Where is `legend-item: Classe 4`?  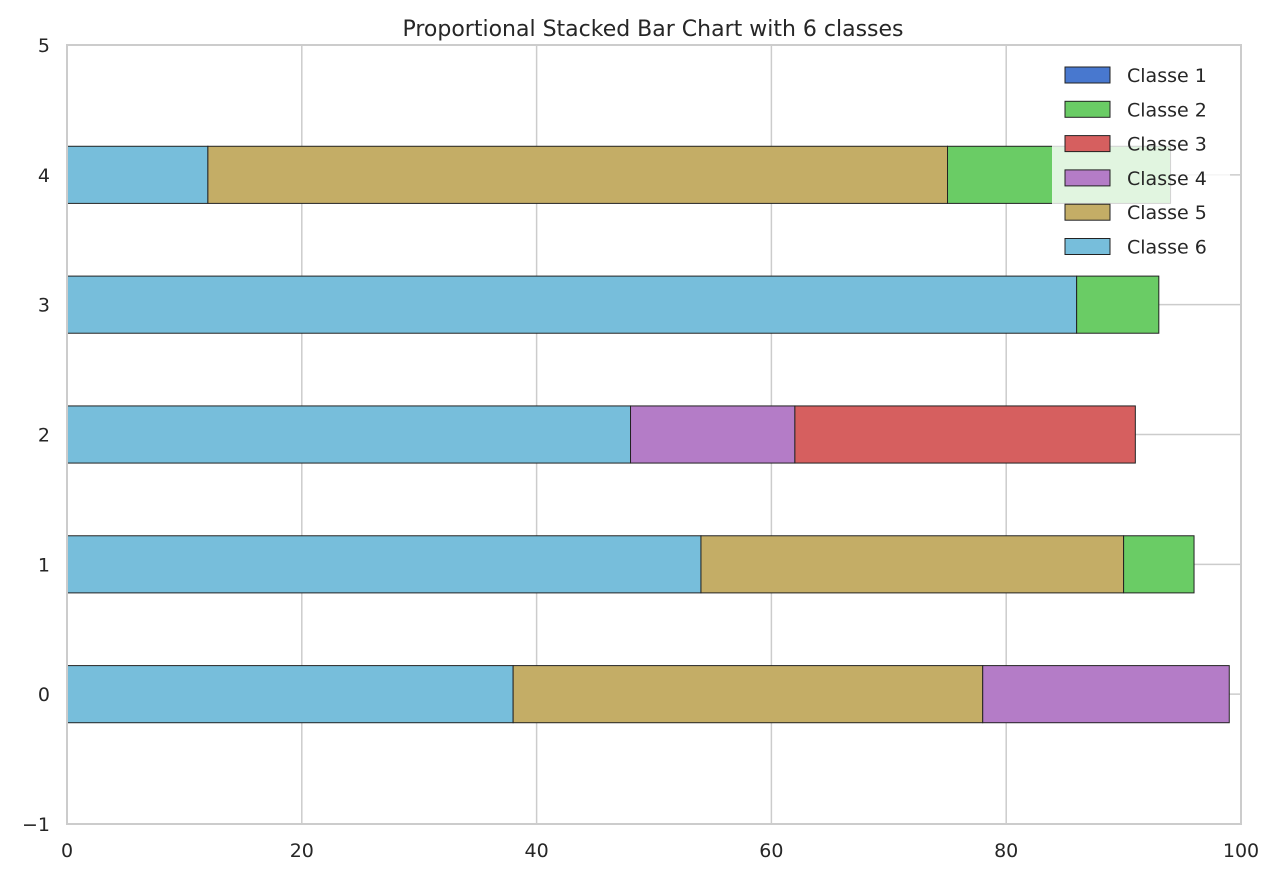
legend-item: Classe 4 is located at coordinates (1135, 179).